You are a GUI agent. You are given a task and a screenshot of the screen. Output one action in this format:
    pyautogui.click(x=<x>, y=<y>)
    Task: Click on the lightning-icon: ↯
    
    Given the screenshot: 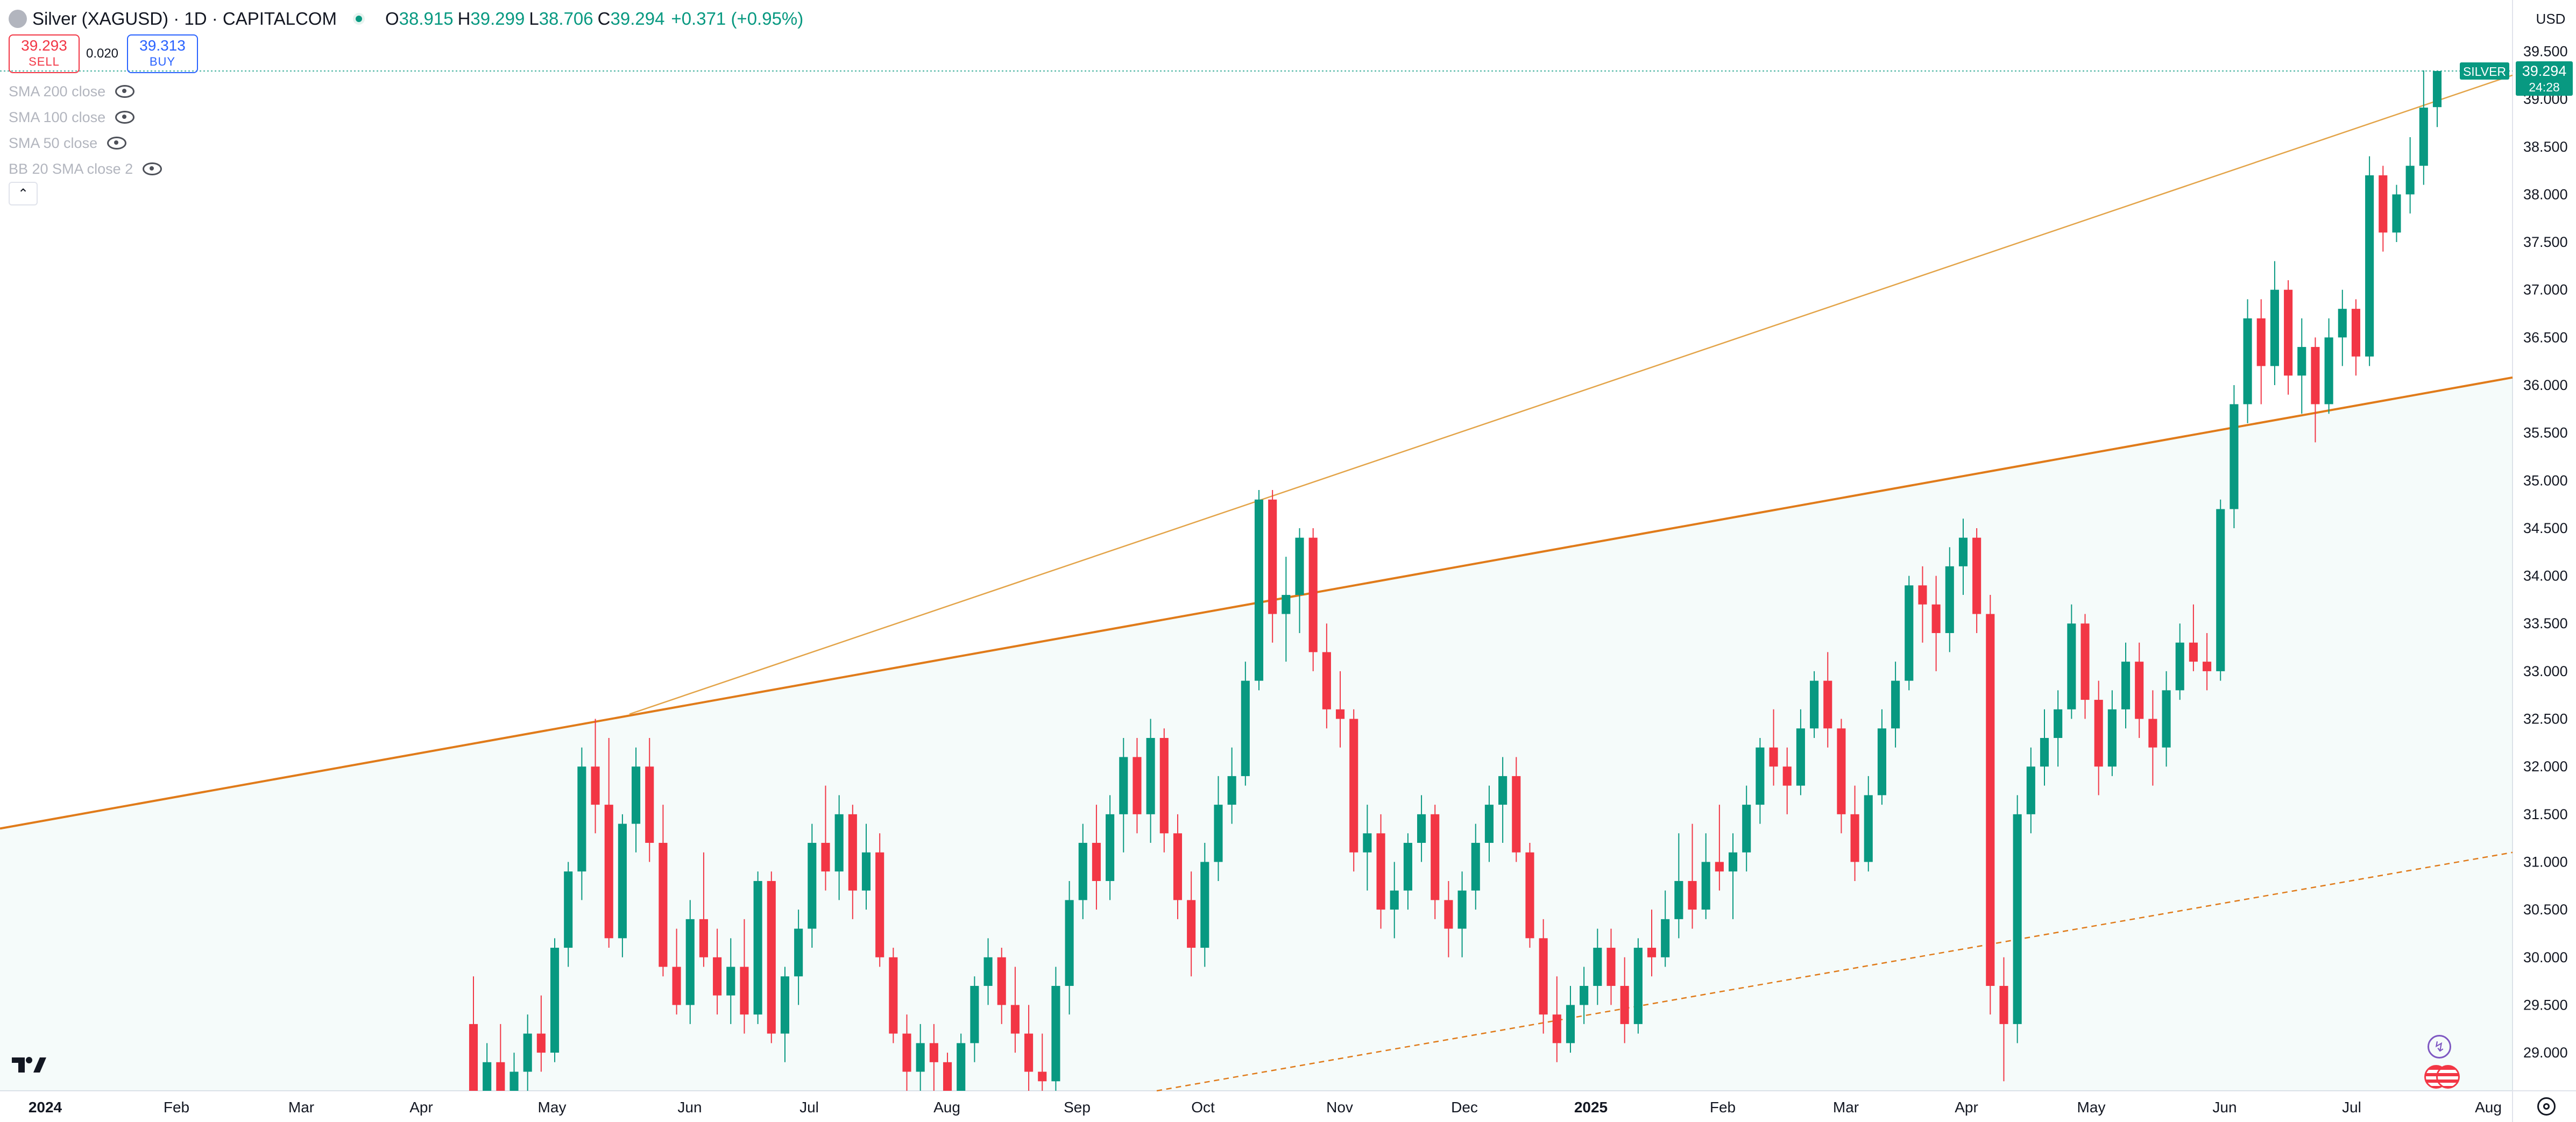 What is the action you would take?
    pyautogui.click(x=2439, y=1047)
    